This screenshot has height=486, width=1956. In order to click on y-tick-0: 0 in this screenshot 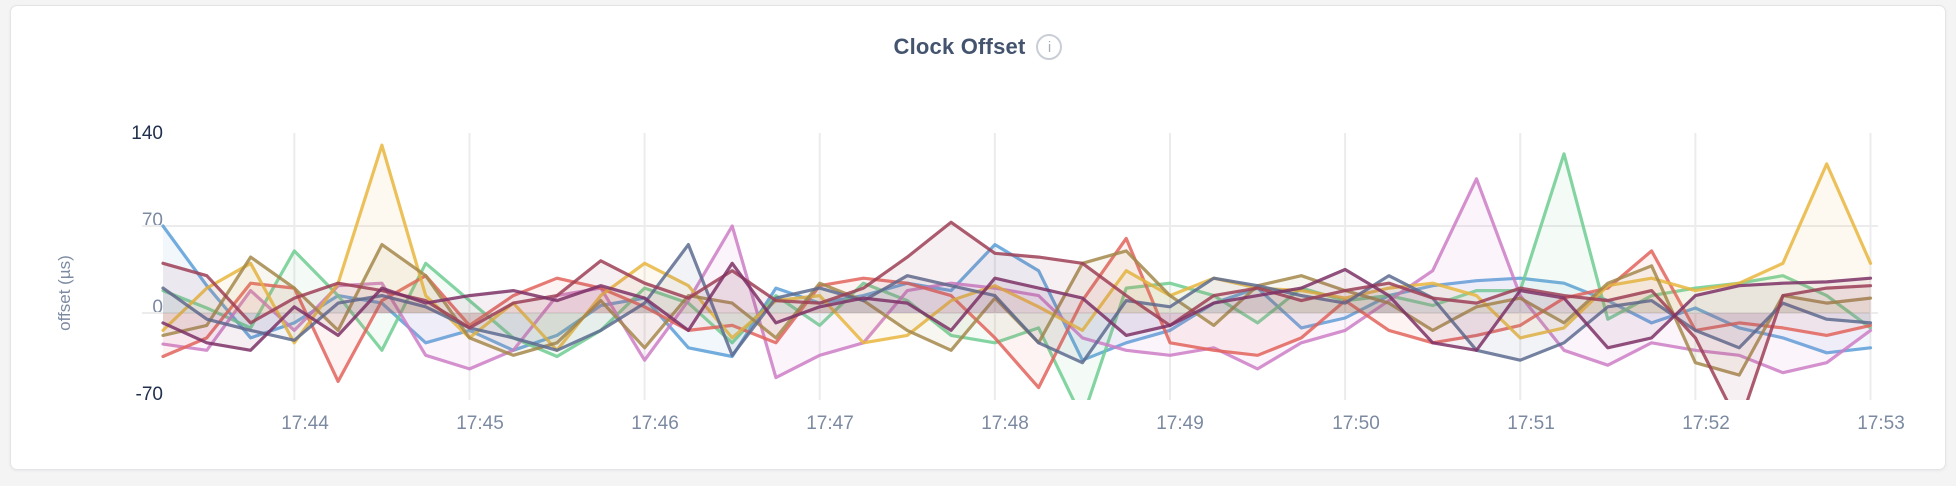, I will do `click(157, 307)`.